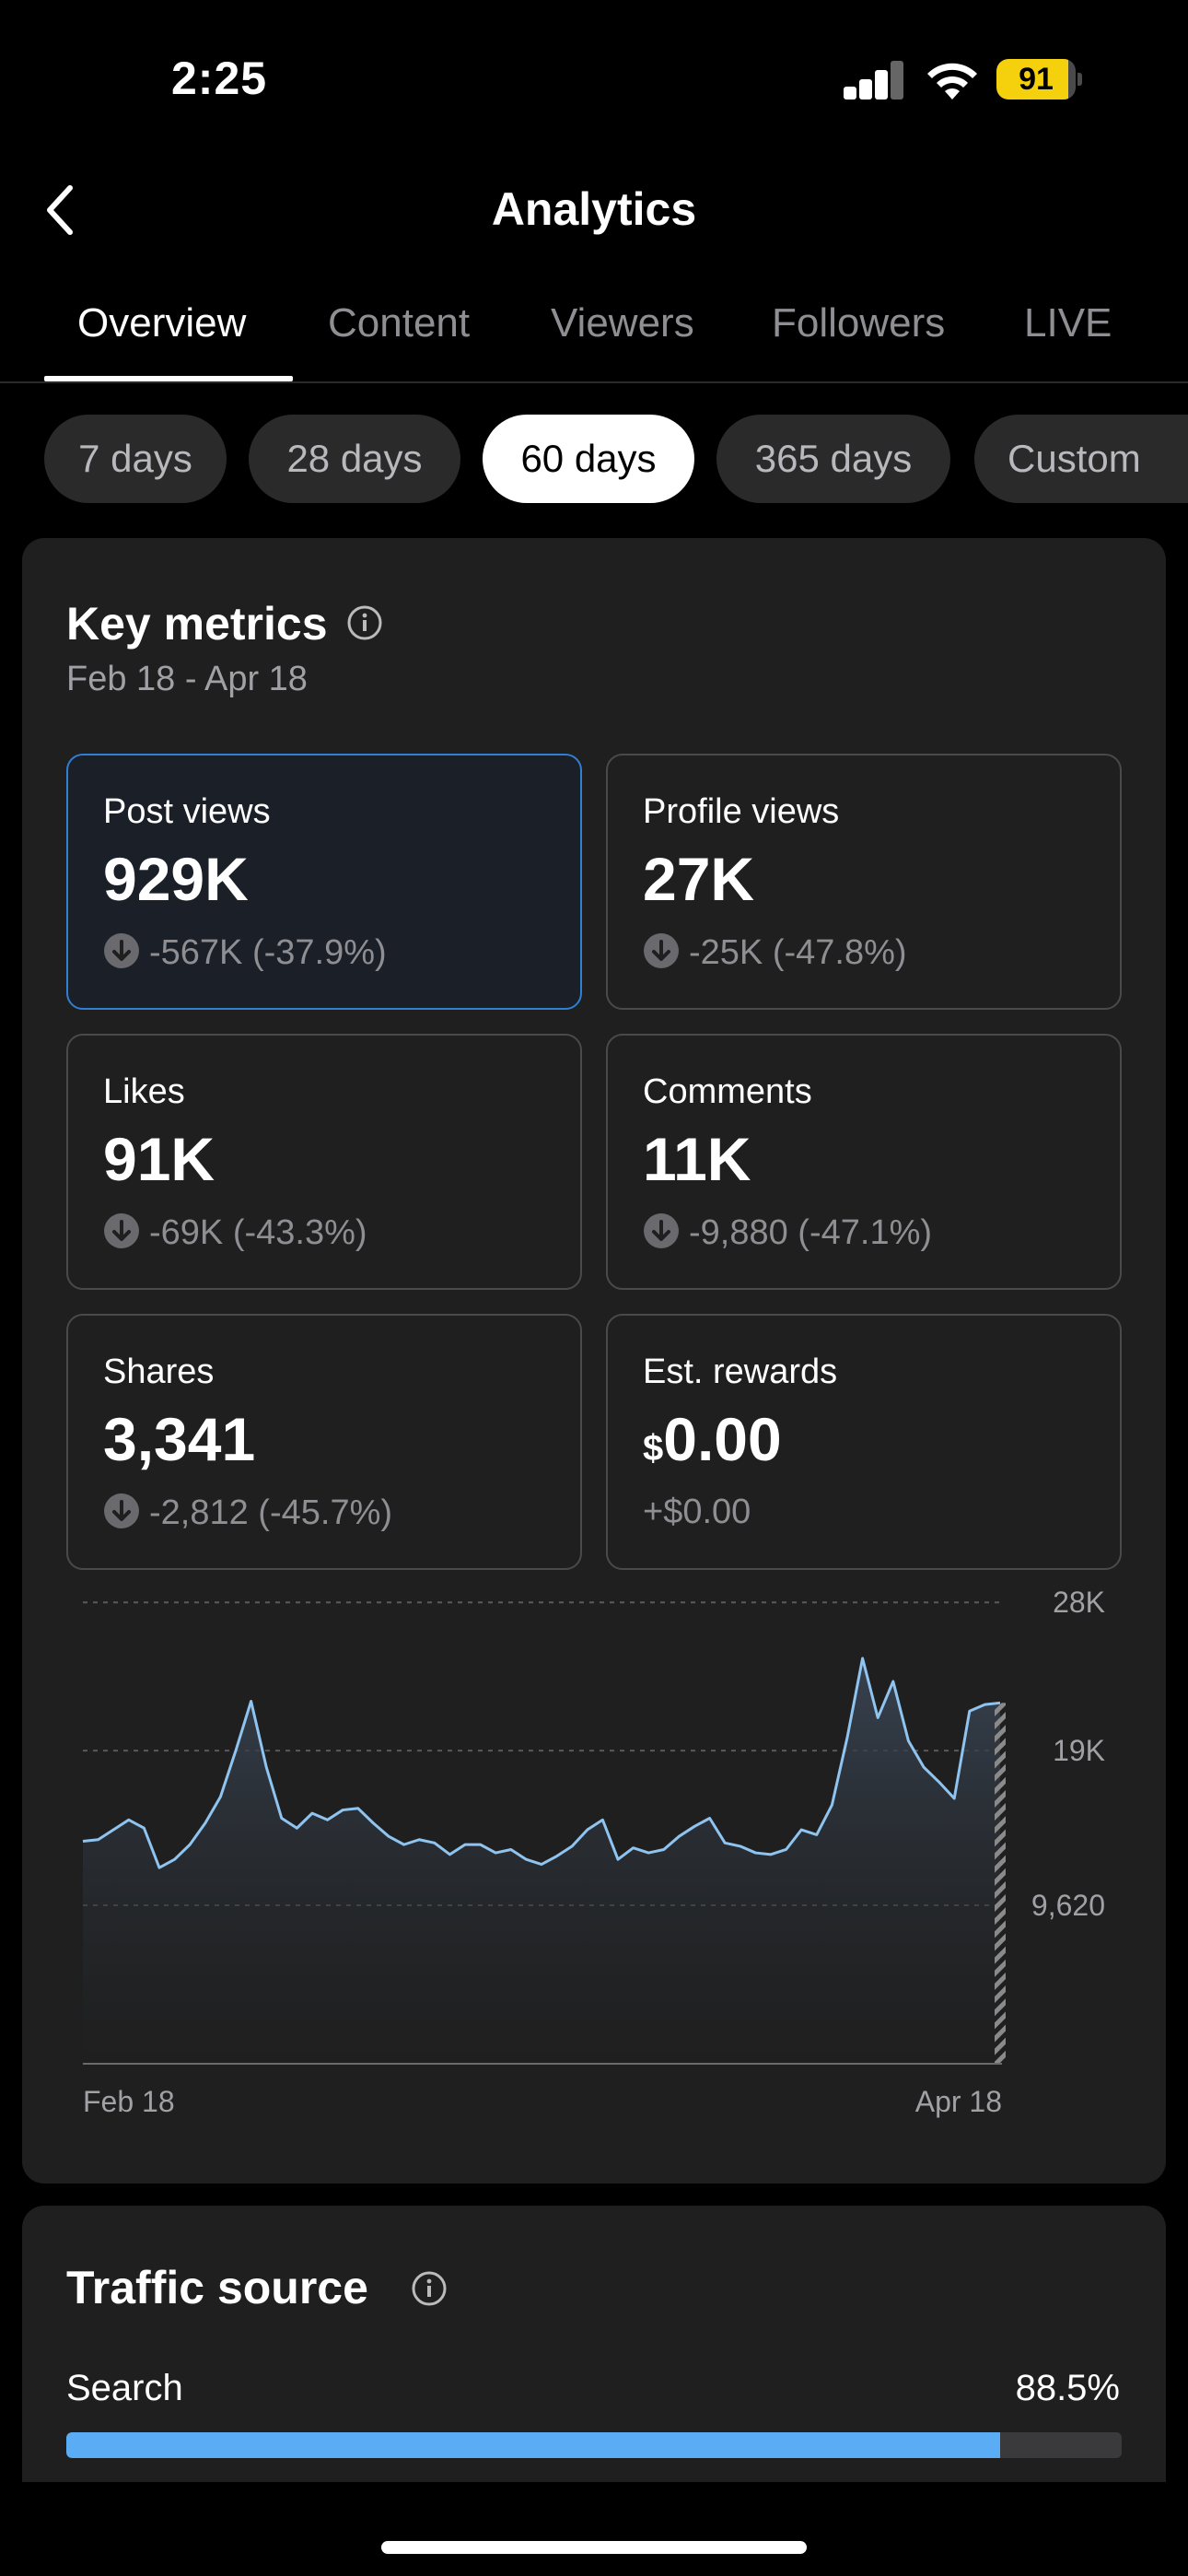 The width and height of the screenshot is (1188, 2576). Describe the element at coordinates (1001, 1883) in the screenshot. I see `partial-data-hatch` at that location.